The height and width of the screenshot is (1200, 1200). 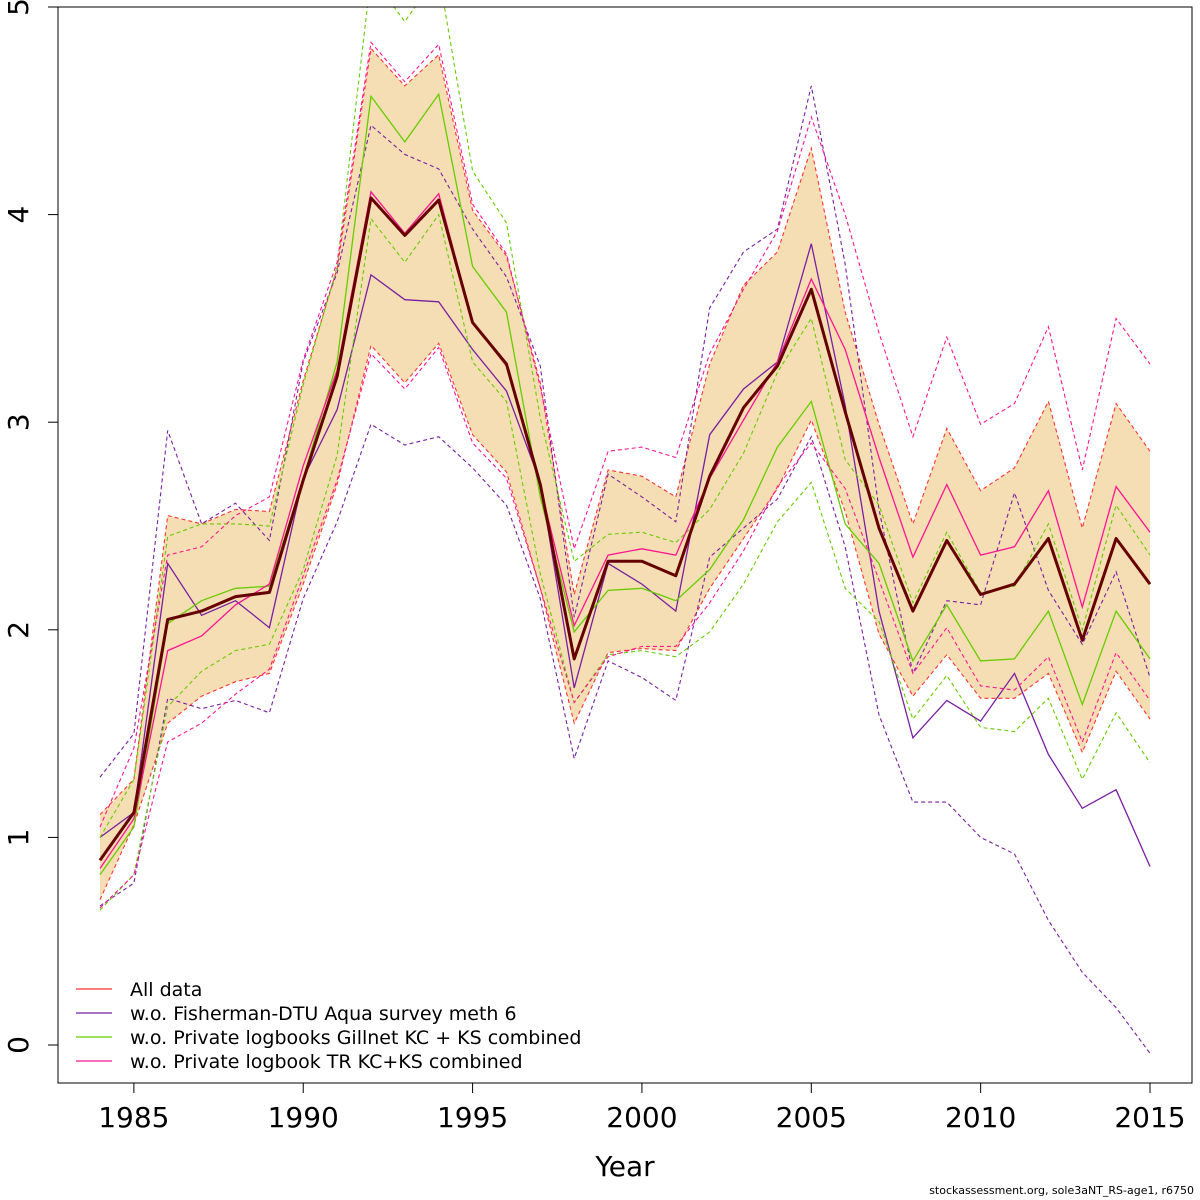 What do you see at coordinates (624, 1166) in the screenshot?
I see `x-axis-title: Year` at bounding box center [624, 1166].